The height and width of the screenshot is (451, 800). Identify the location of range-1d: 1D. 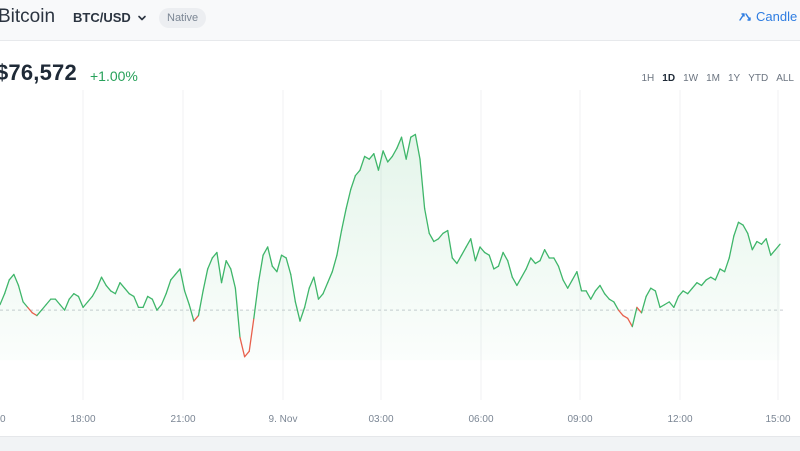
(669, 78).